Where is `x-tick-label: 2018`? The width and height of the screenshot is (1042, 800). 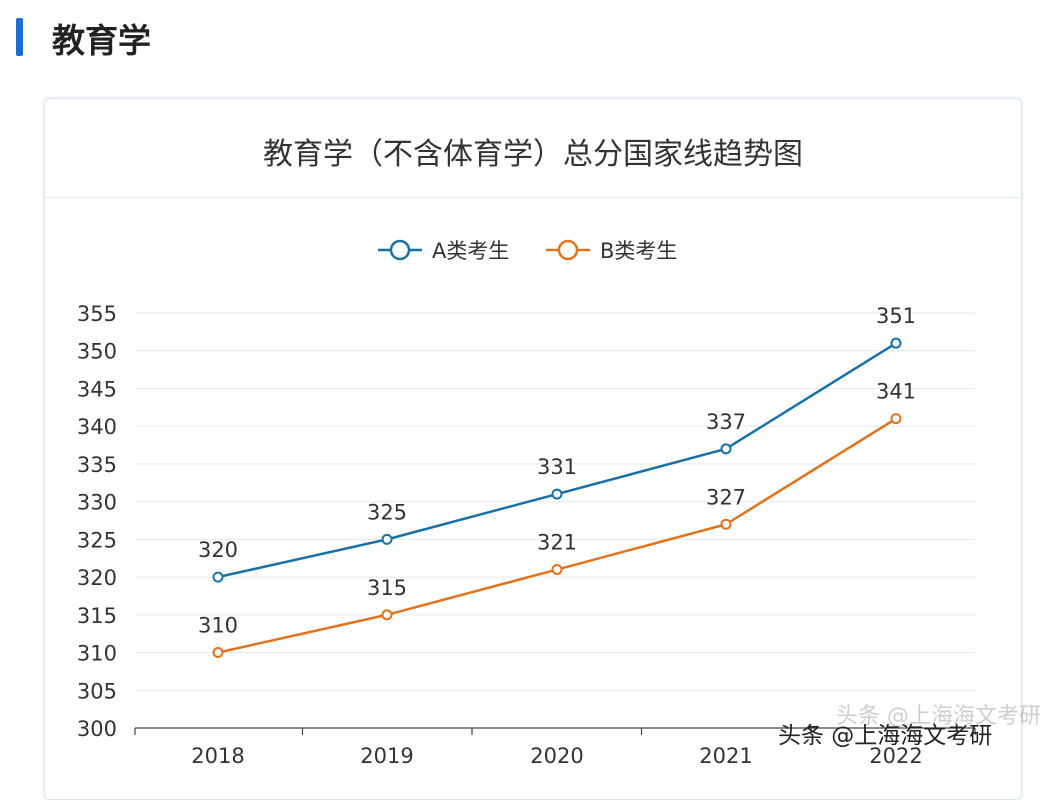 x-tick-label: 2018 is located at coordinates (217, 756).